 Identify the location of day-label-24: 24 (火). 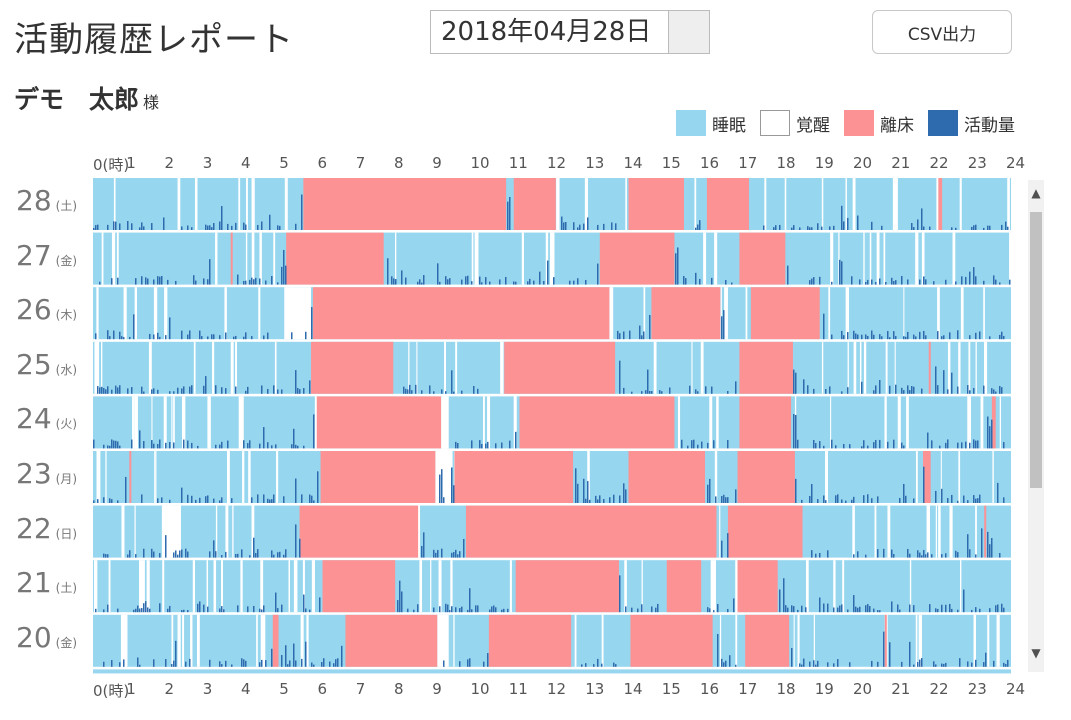
(54, 418).